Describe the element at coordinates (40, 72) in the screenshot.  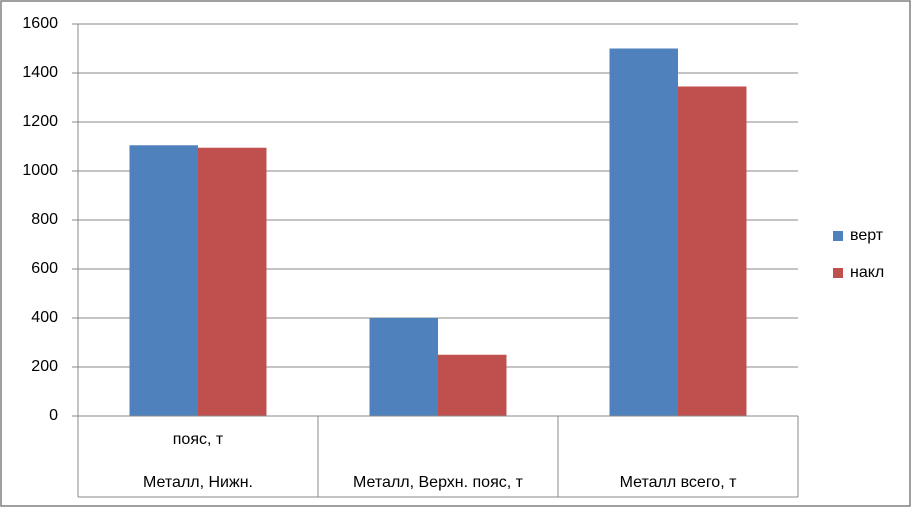
I see `y-tick-label: 1400` at that location.